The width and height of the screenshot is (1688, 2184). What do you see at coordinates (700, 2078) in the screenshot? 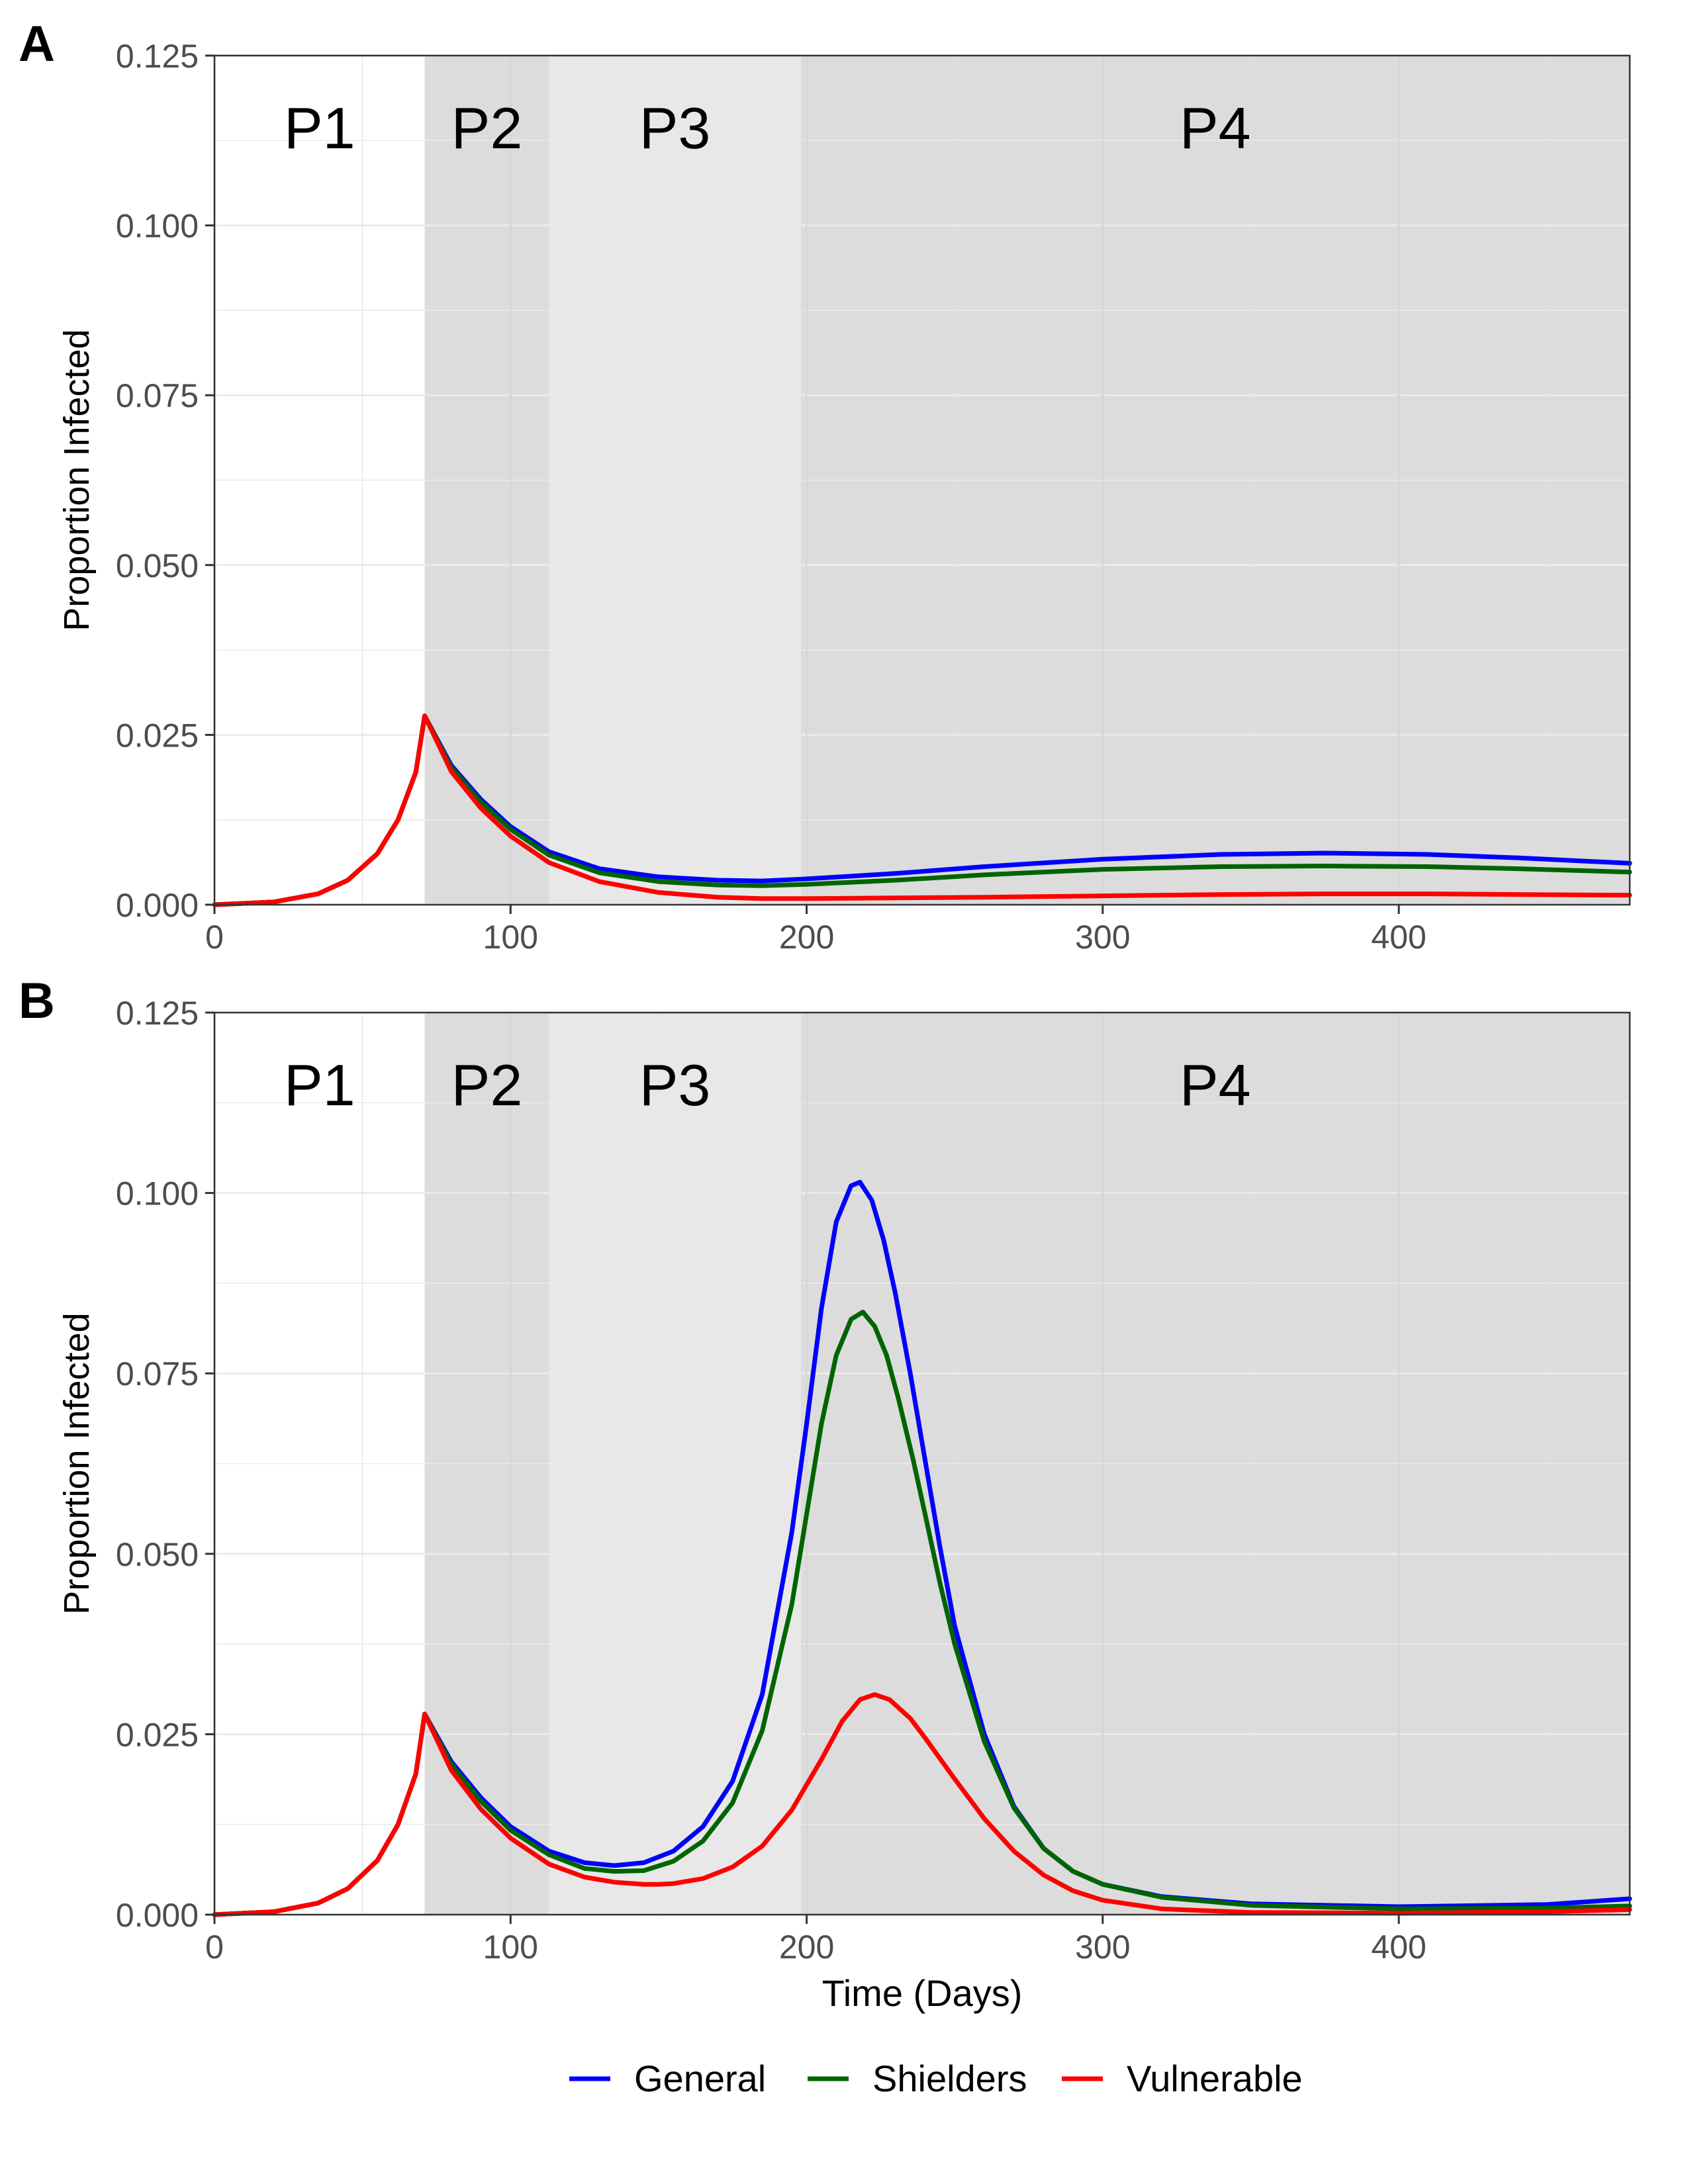
I see `legend-label-general: General` at bounding box center [700, 2078].